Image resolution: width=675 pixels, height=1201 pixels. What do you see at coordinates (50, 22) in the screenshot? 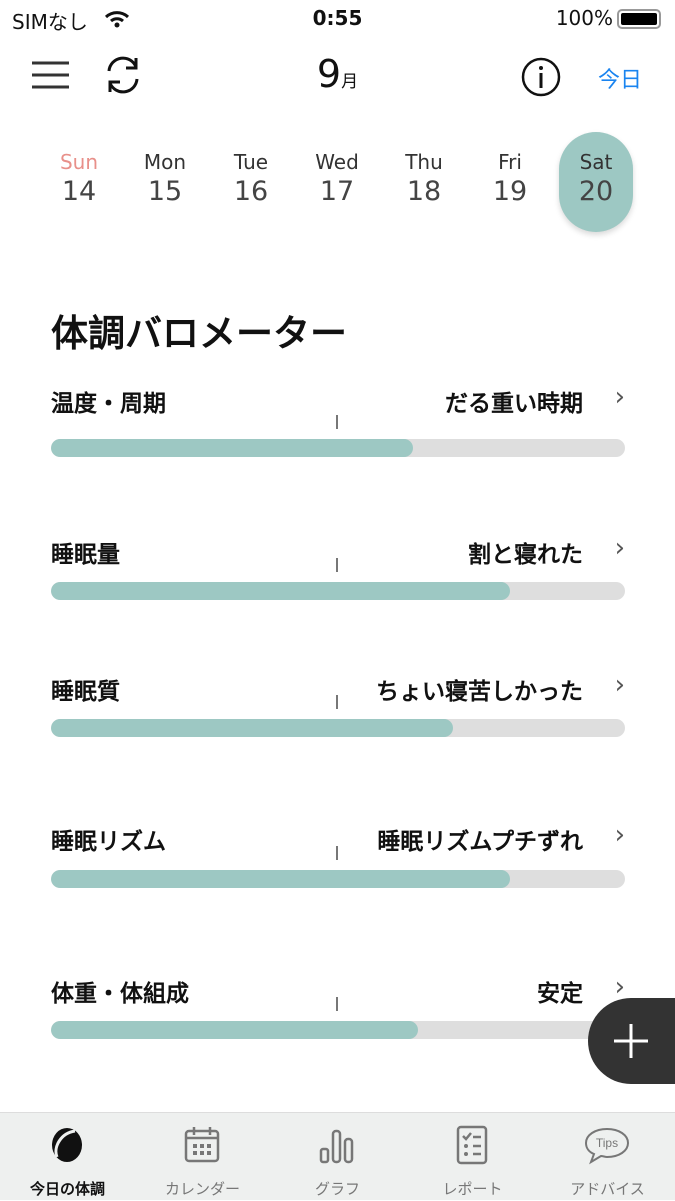
I see `carrier: SIMなし` at bounding box center [50, 22].